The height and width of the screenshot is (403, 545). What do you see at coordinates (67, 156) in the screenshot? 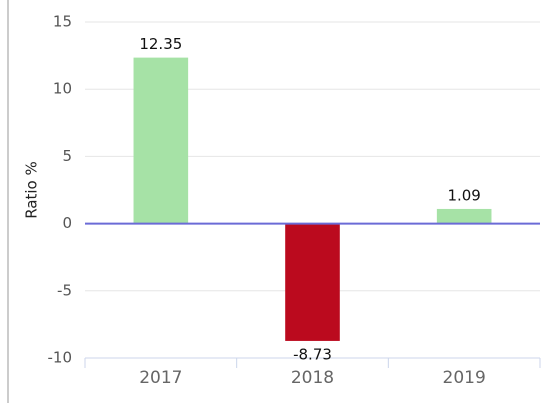
I see `y-tick-label: 5` at bounding box center [67, 156].